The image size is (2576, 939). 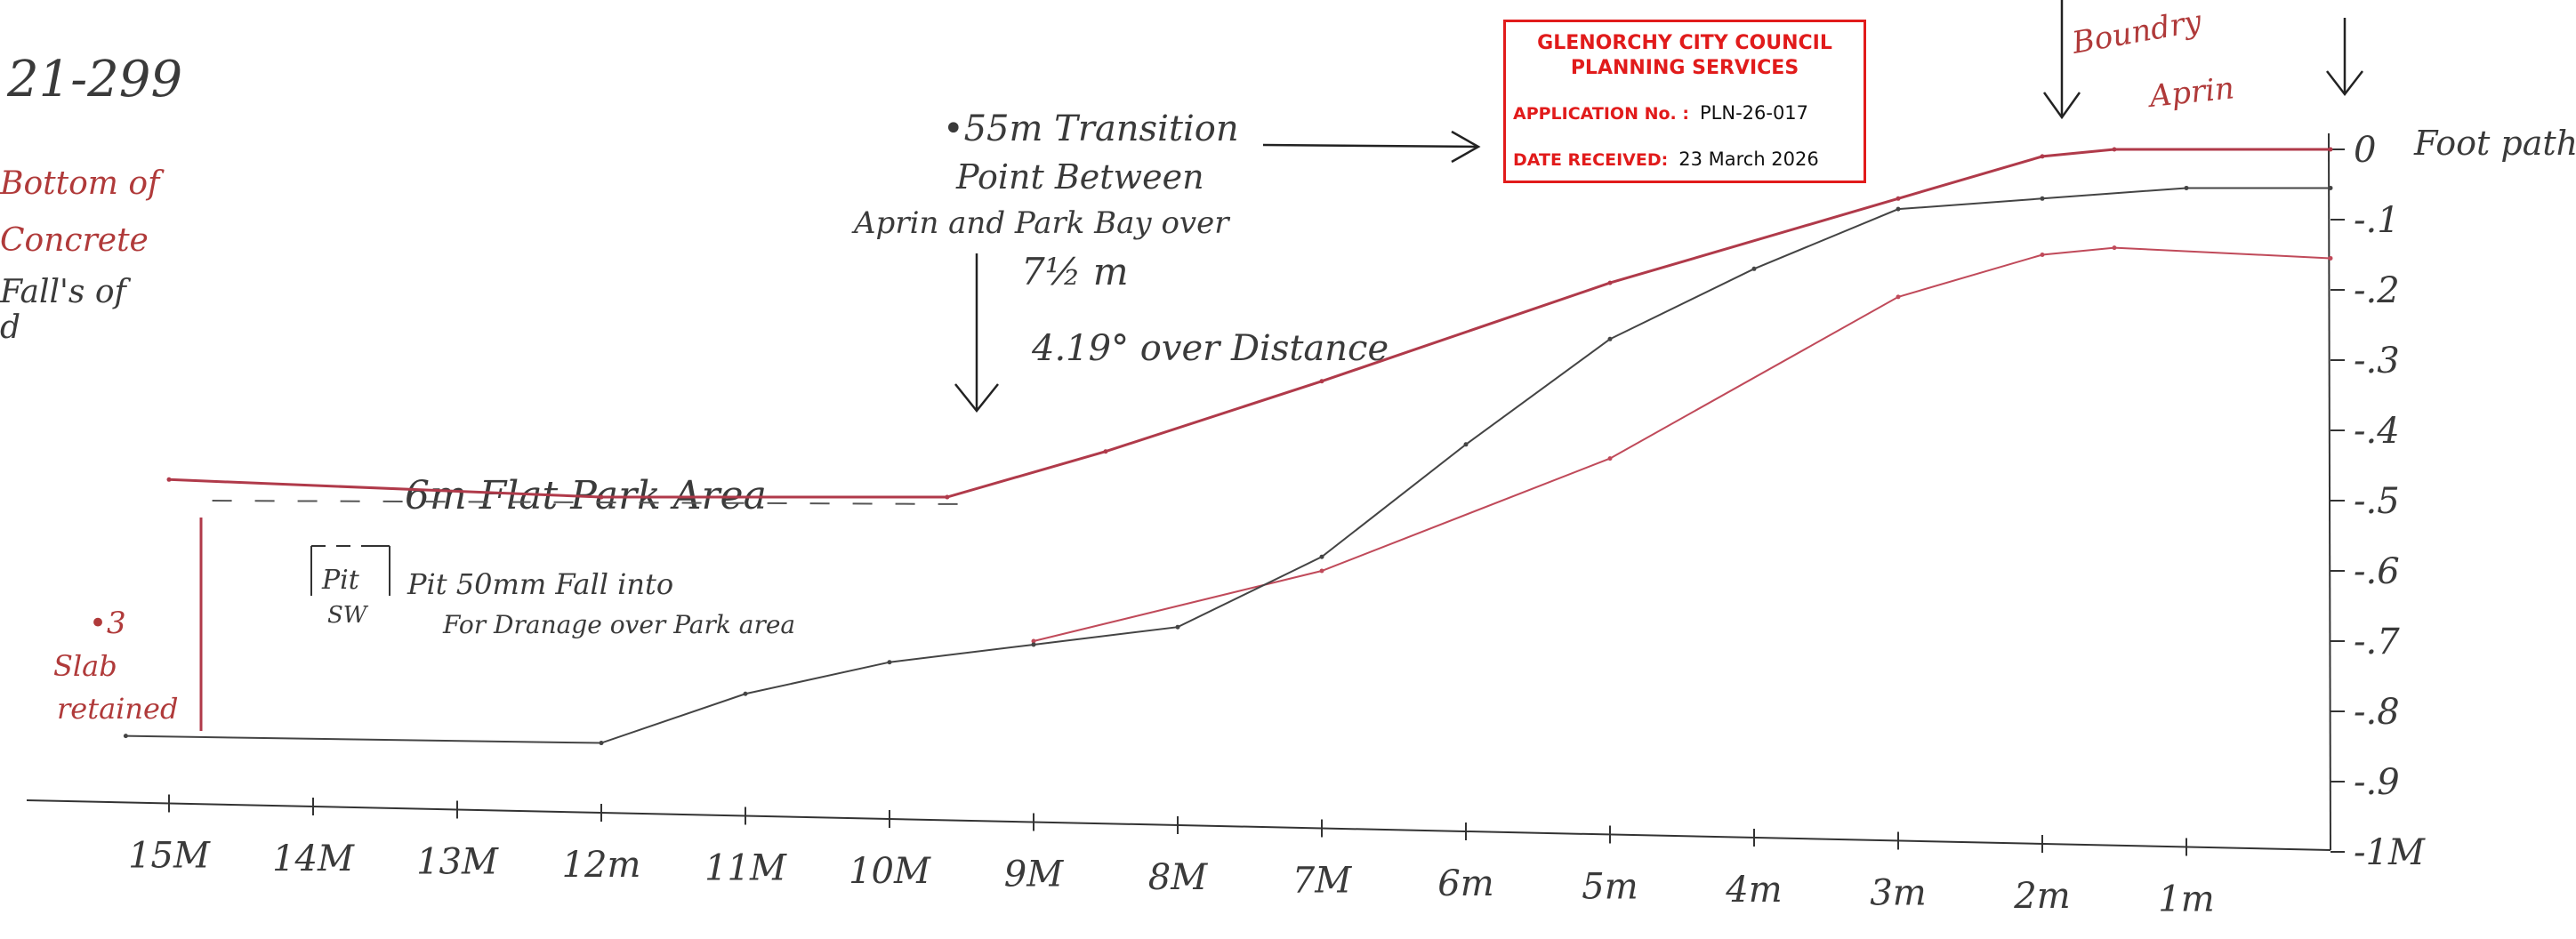 What do you see at coordinates (2377, 712) in the screenshot?
I see `y-tick-label: -.8` at bounding box center [2377, 712].